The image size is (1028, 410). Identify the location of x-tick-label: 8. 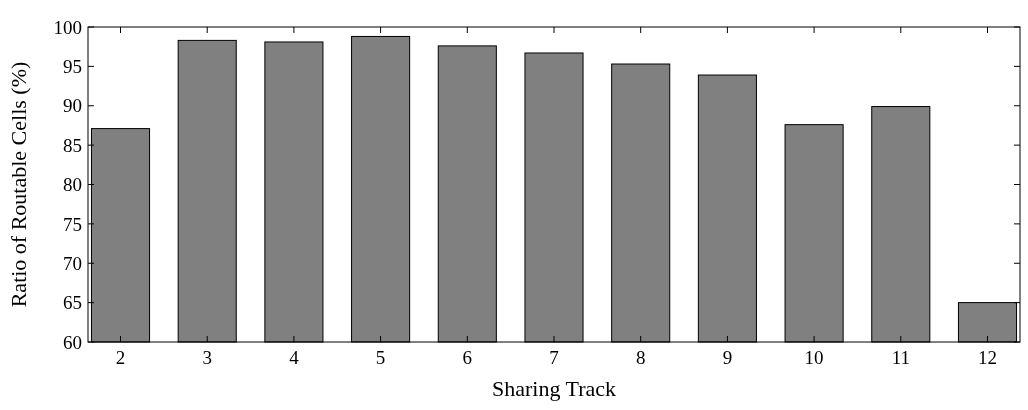
(640, 357).